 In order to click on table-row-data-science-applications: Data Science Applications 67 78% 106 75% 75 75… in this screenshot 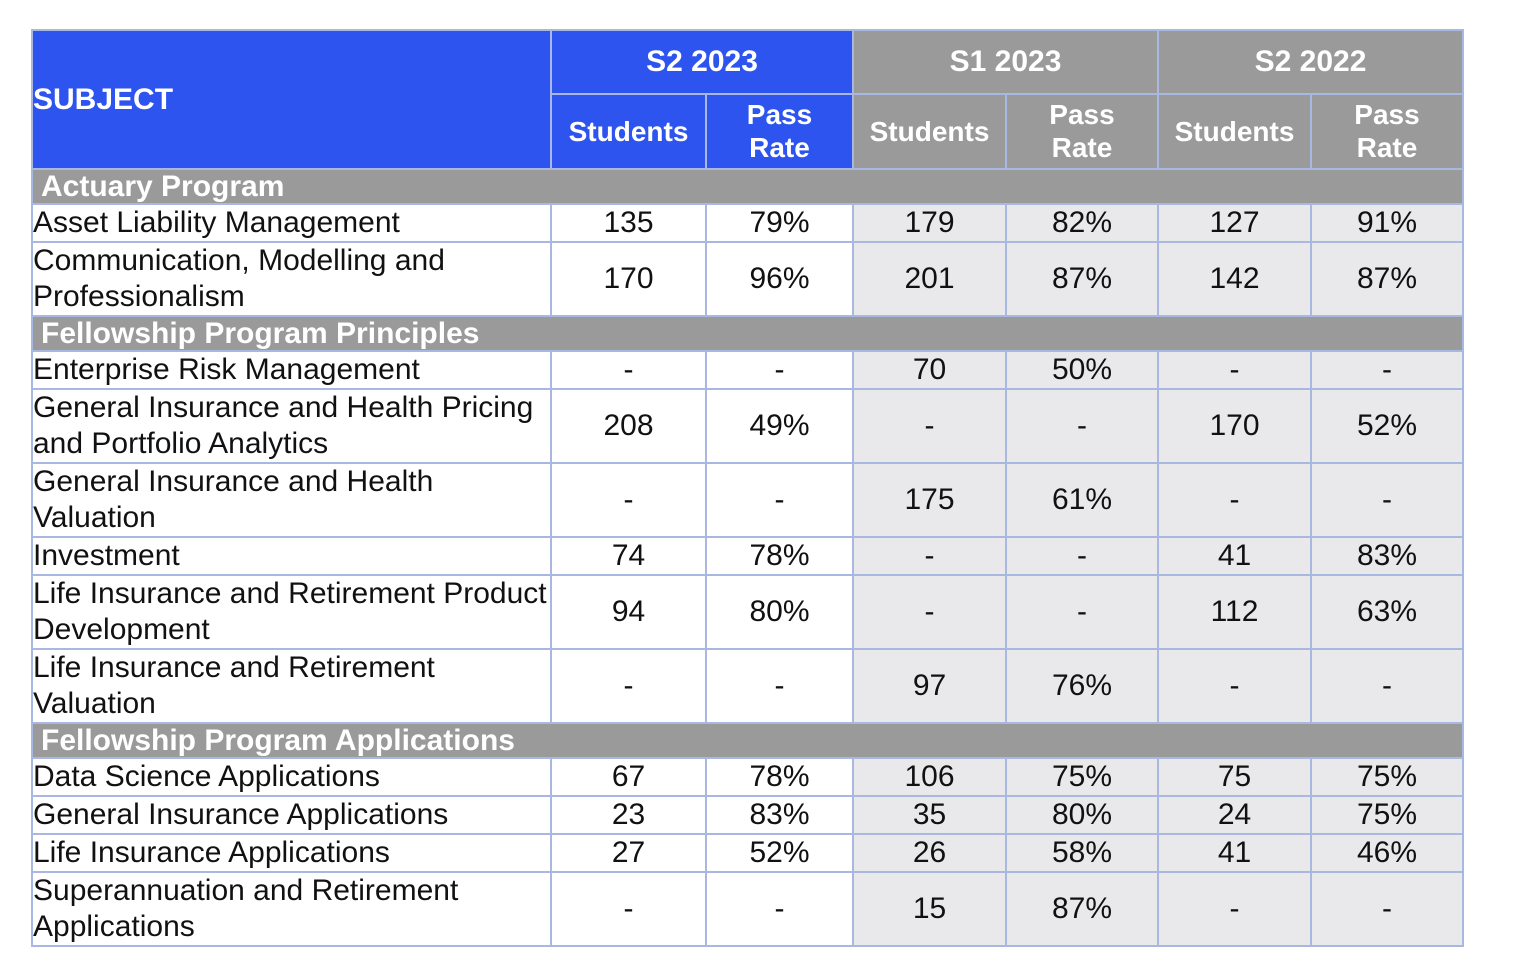, I will do `click(747, 777)`.